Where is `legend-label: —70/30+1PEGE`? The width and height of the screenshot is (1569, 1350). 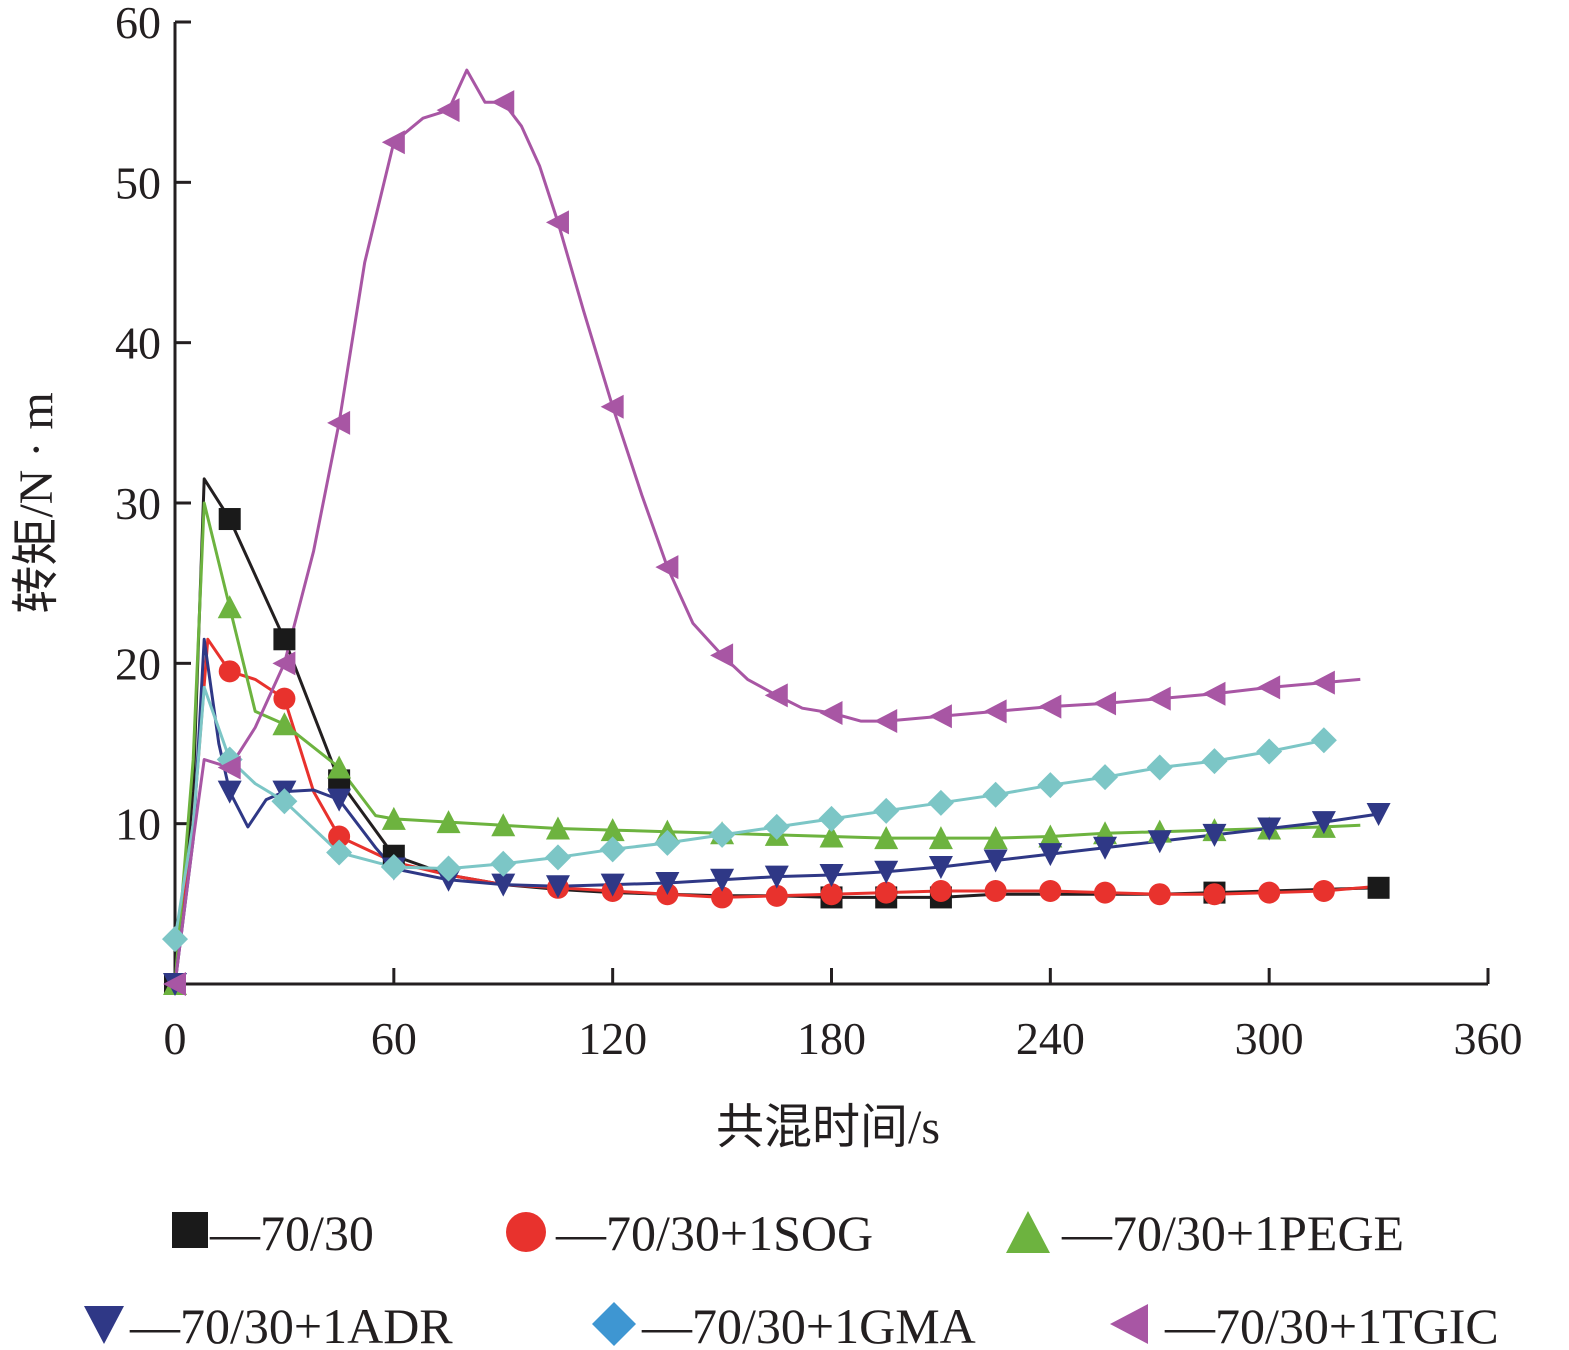 legend-label: —70/30+1PEGE is located at coordinates (1232, 1233).